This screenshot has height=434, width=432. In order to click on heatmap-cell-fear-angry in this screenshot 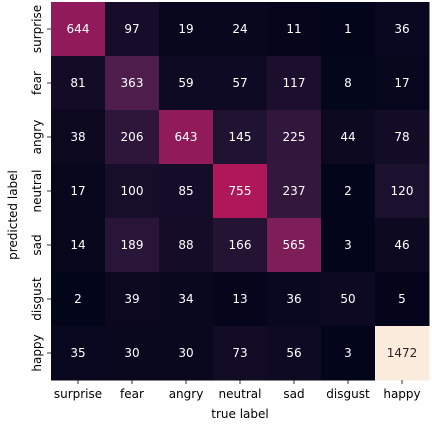, I will do `click(186, 83)`.